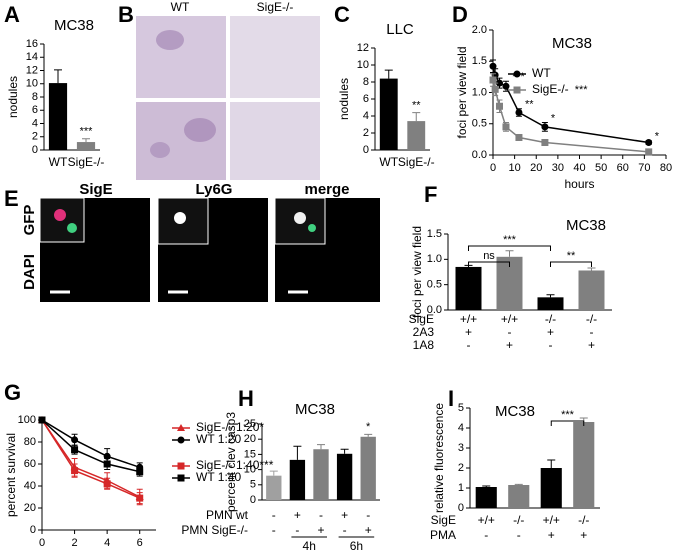 The image size is (679, 552). Describe the element at coordinates (35, 97) in the screenshot. I see `y-tick-label: 8` at that location.